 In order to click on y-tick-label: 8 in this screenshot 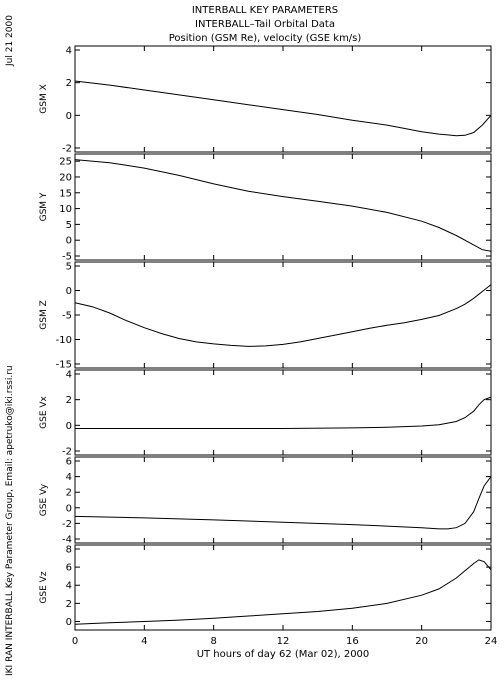, I will do `click(69, 550)`.